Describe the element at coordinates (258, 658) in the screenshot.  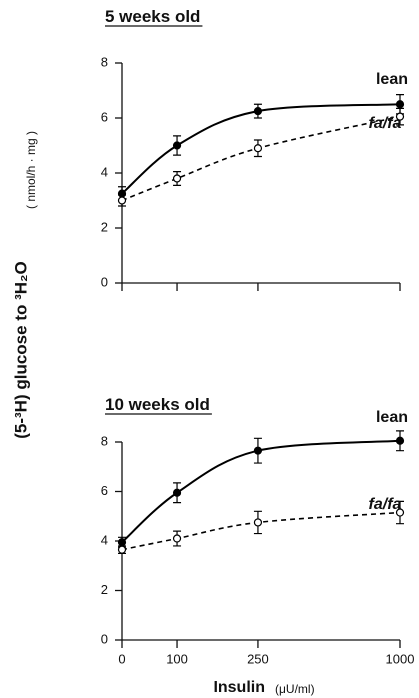
I see `x-tick-label: 250` at that location.